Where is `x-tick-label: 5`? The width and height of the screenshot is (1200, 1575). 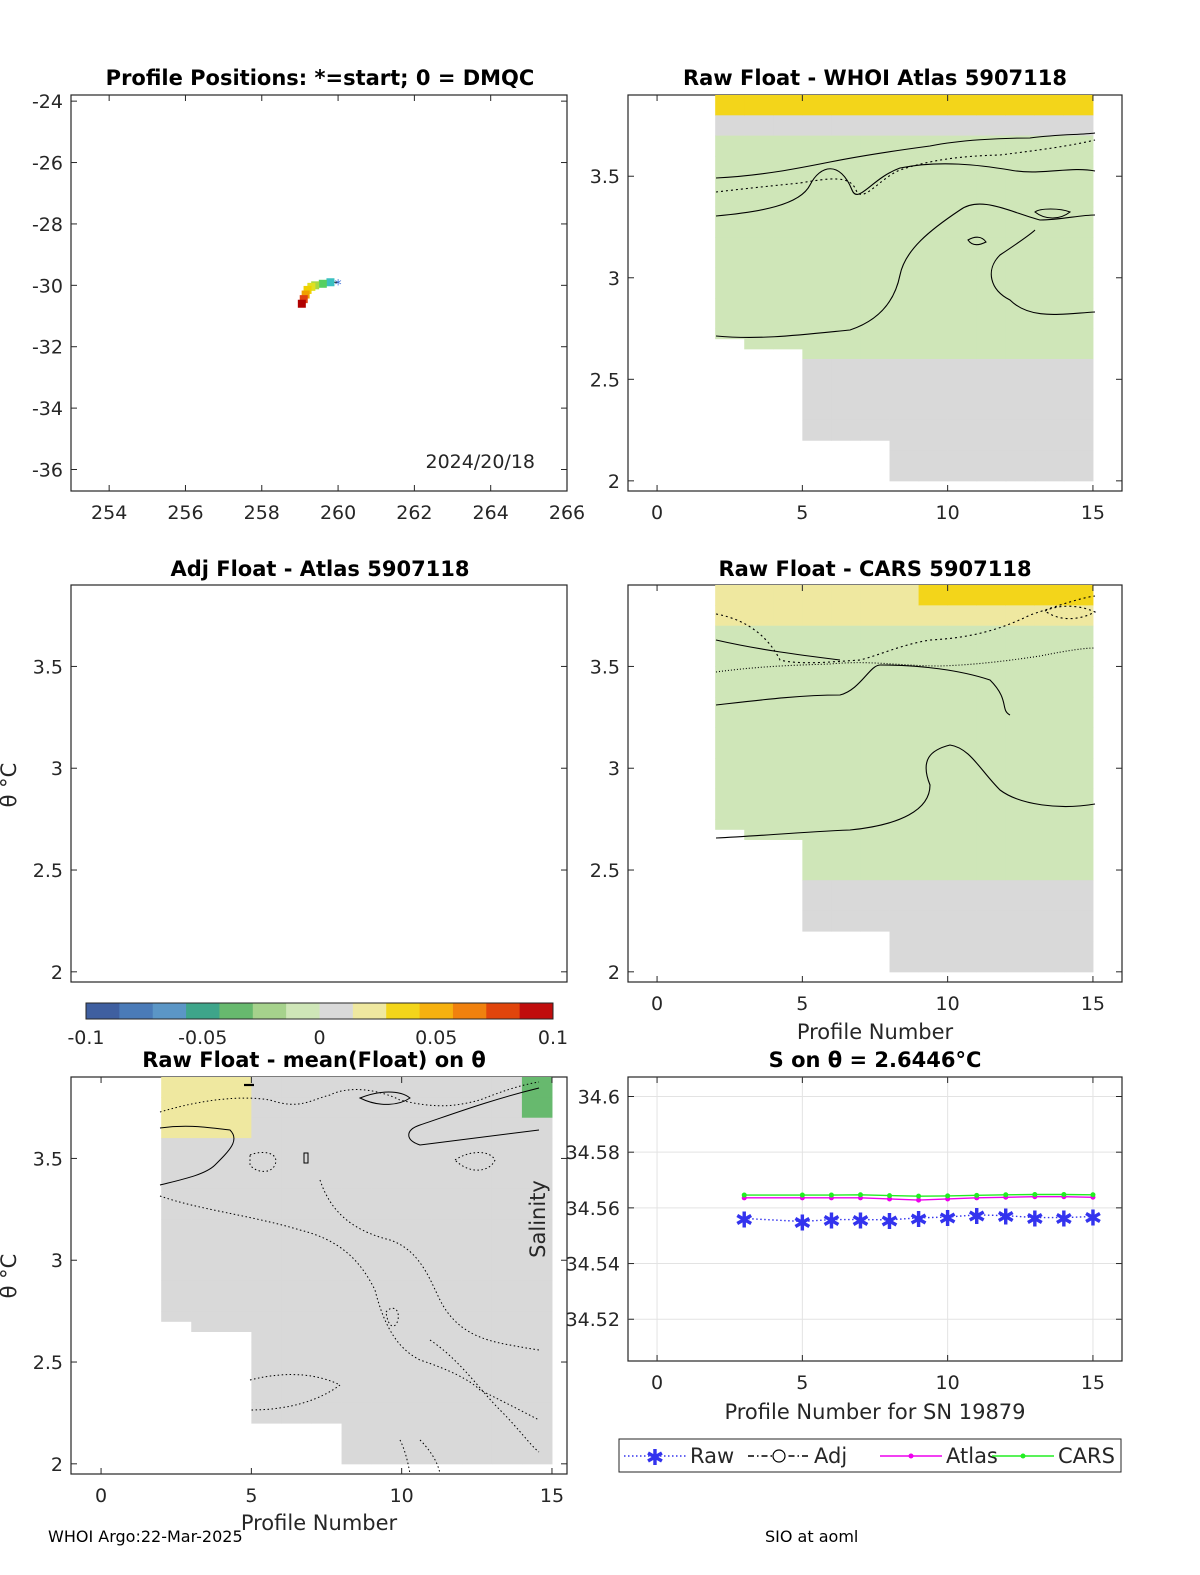 x-tick-label: 5 is located at coordinates (802, 1004).